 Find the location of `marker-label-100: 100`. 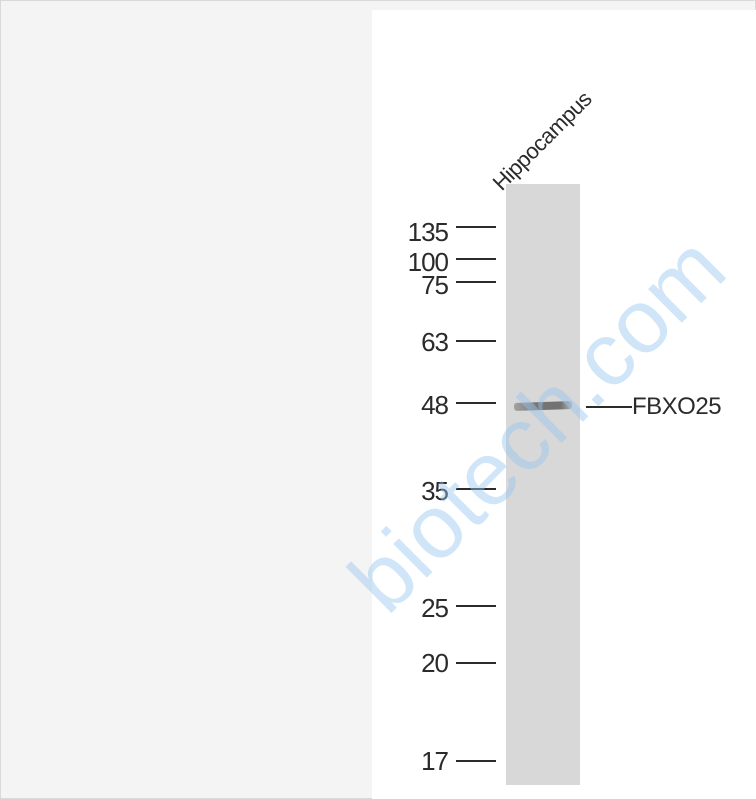

marker-label-100: 100 is located at coordinates (428, 262).